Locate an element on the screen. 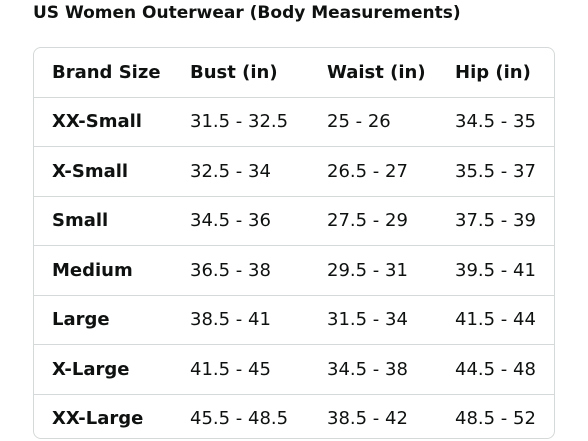 The width and height of the screenshot is (588, 441). measurement-cell: 34.5 - 36 is located at coordinates (240, 221).